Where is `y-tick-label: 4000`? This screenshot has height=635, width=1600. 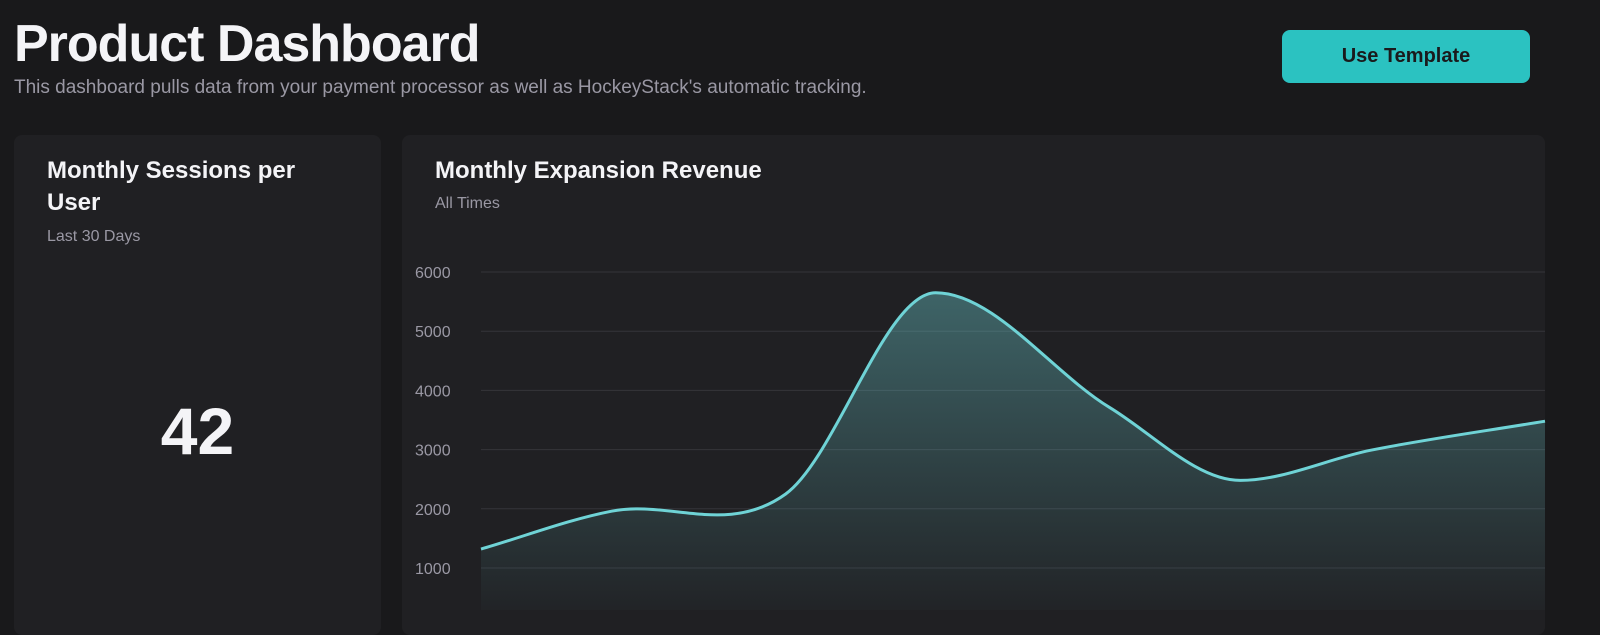
y-tick-label: 4000 is located at coordinates (433, 391).